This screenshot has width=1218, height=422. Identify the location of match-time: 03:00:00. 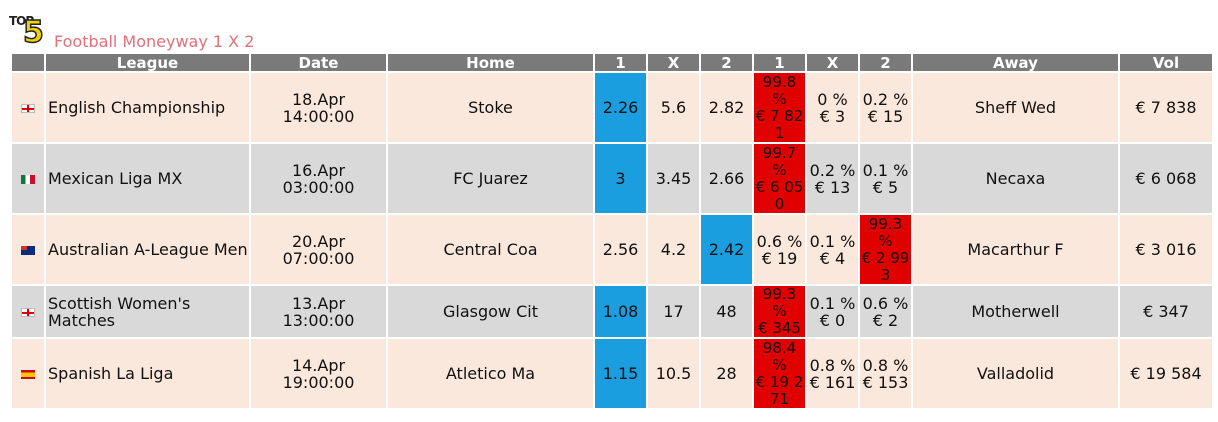
(318, 187).